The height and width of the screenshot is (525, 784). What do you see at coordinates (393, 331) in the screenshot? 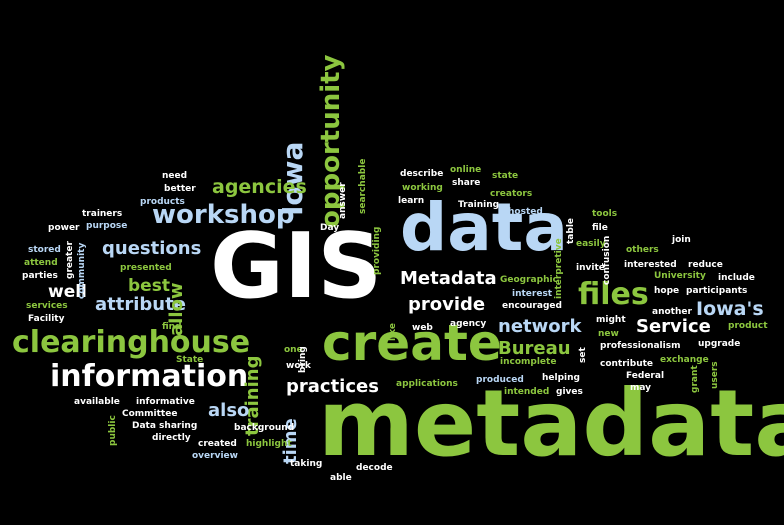
I see `word-like: like` at bounding box center [393, 331].